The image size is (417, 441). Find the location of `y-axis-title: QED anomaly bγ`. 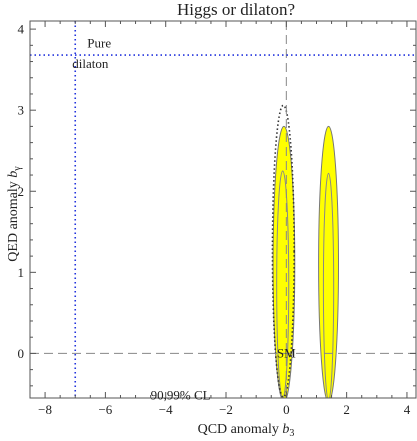

y-axis-title: QED anomaly bγ is located at coordinates (14, 214).